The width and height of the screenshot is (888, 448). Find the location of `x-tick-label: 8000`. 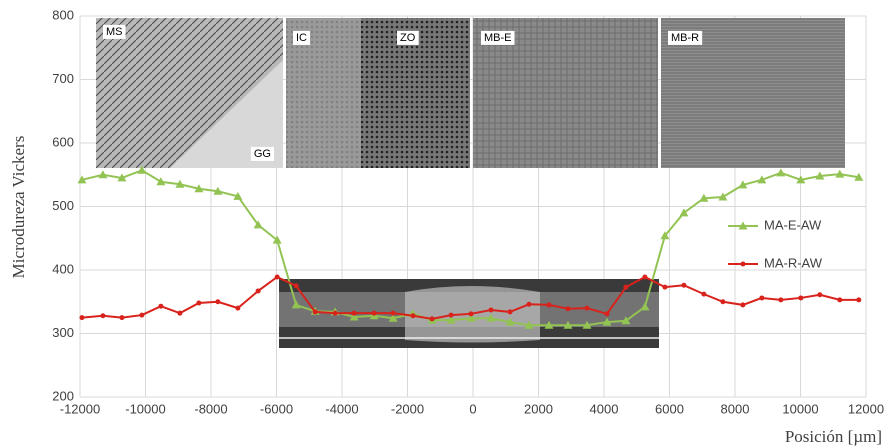

x-tick-label: 8000 is located at coordinates (735, 408).